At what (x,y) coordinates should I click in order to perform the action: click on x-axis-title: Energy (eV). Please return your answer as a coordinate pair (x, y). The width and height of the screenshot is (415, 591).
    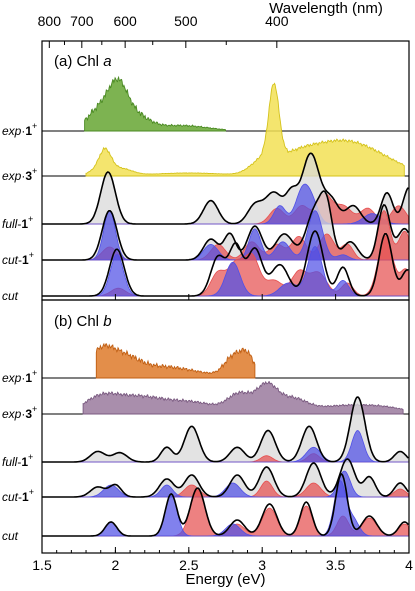
    Looking at the image, I should click on (225, 579).